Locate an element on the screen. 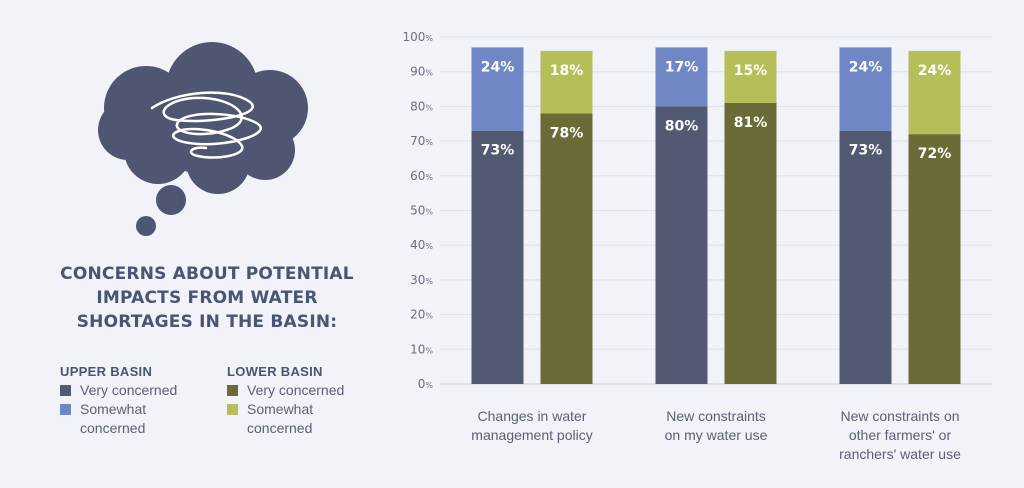 The height and width of the screenshot is (488, 1024). category-label: other farmers' or is located at coordinates (900, 435).